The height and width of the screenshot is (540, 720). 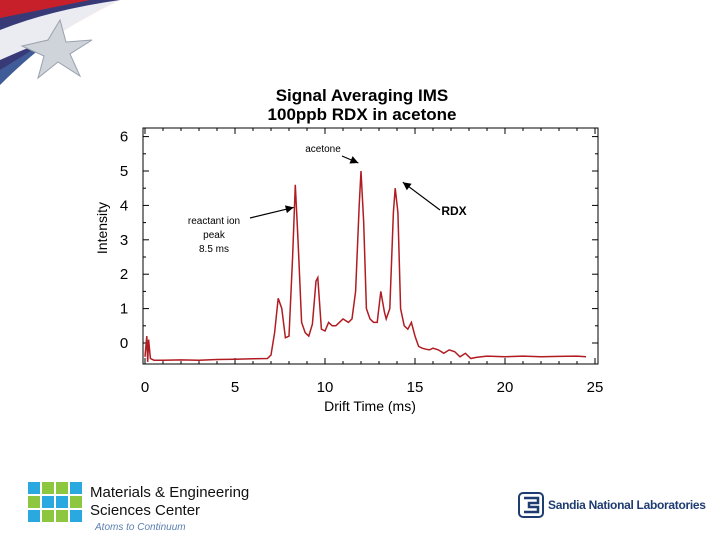 I want to click on y-tick-label: 3, so click(x=124, y=240).